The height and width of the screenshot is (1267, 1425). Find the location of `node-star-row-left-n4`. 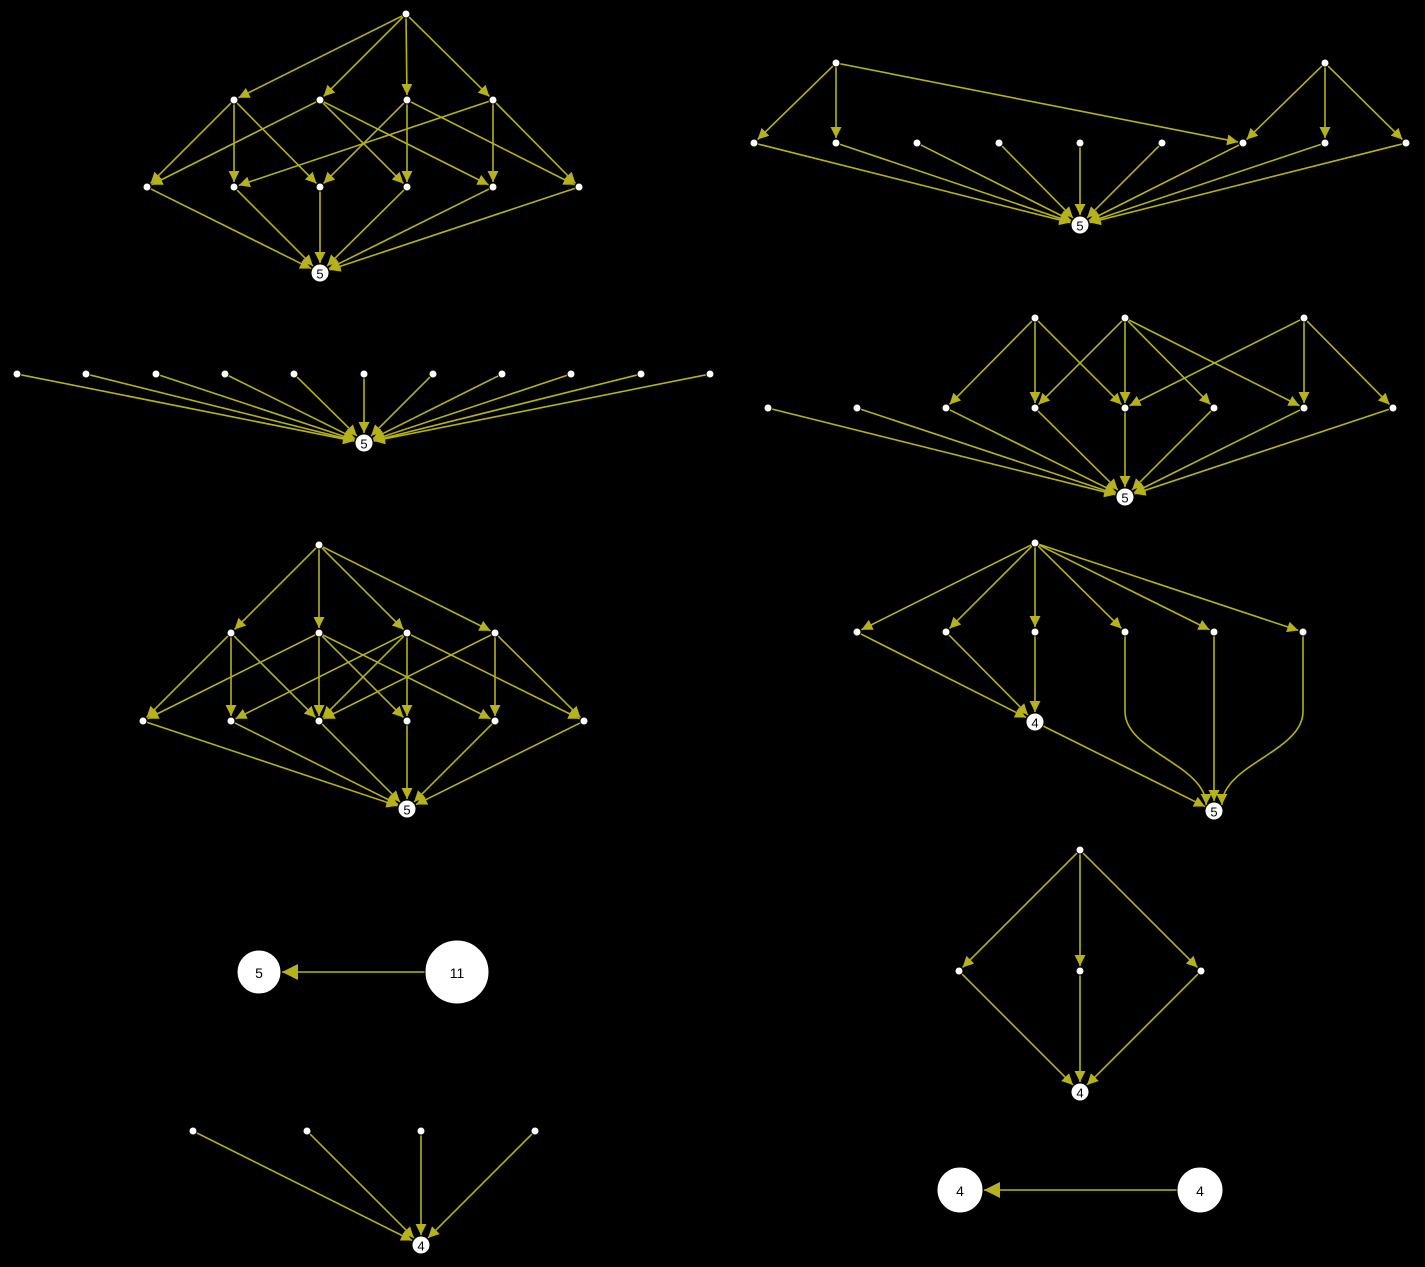

node-star-row-left-n4 is located at coordinates (225, 374).